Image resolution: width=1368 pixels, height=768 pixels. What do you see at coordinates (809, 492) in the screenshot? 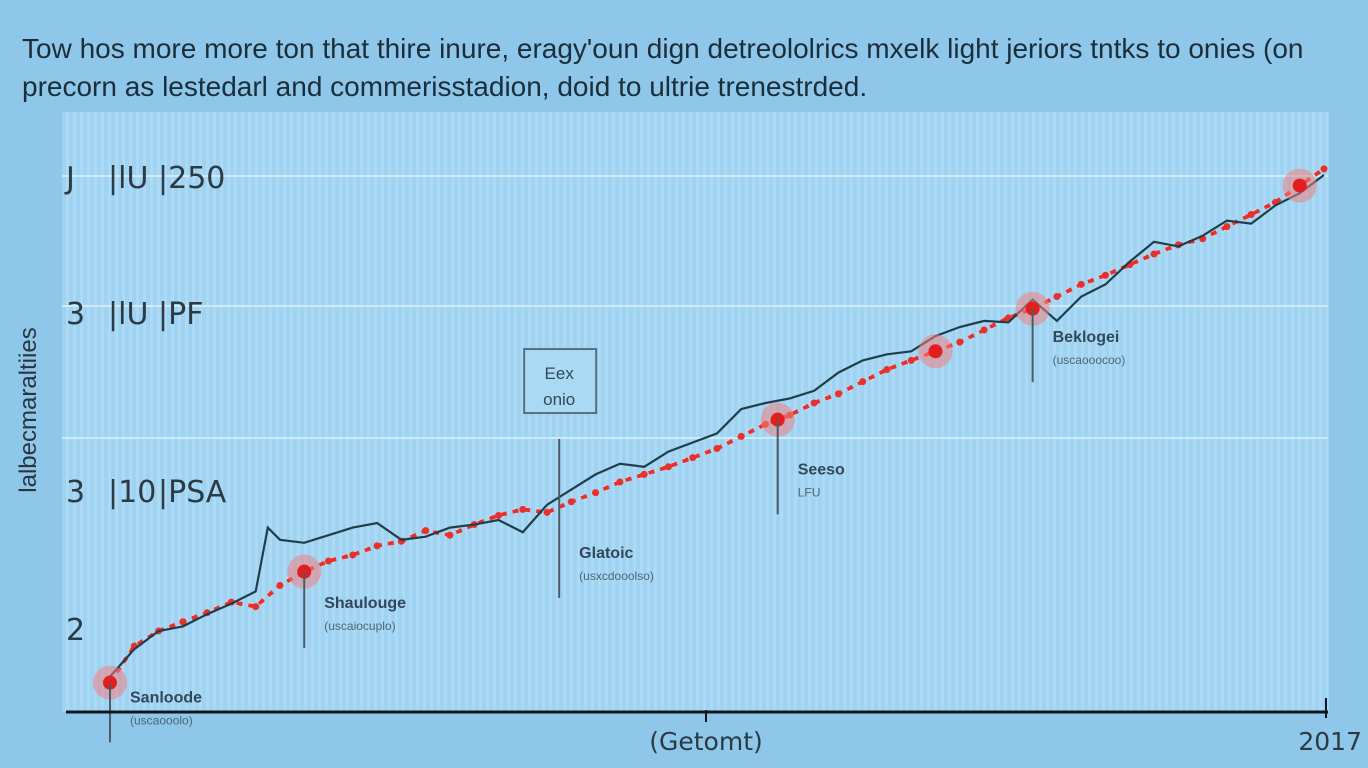
I see `annotation-sublabel: LFU` at bounding box center [809, 492].